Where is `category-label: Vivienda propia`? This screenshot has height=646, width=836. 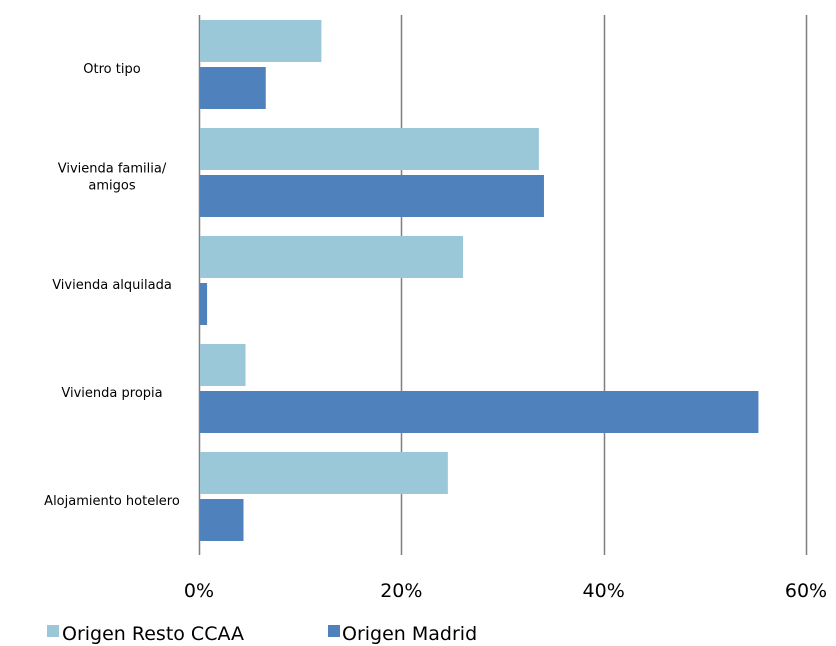 category-label: Vivienda propia is located at coordinates (111, 393).